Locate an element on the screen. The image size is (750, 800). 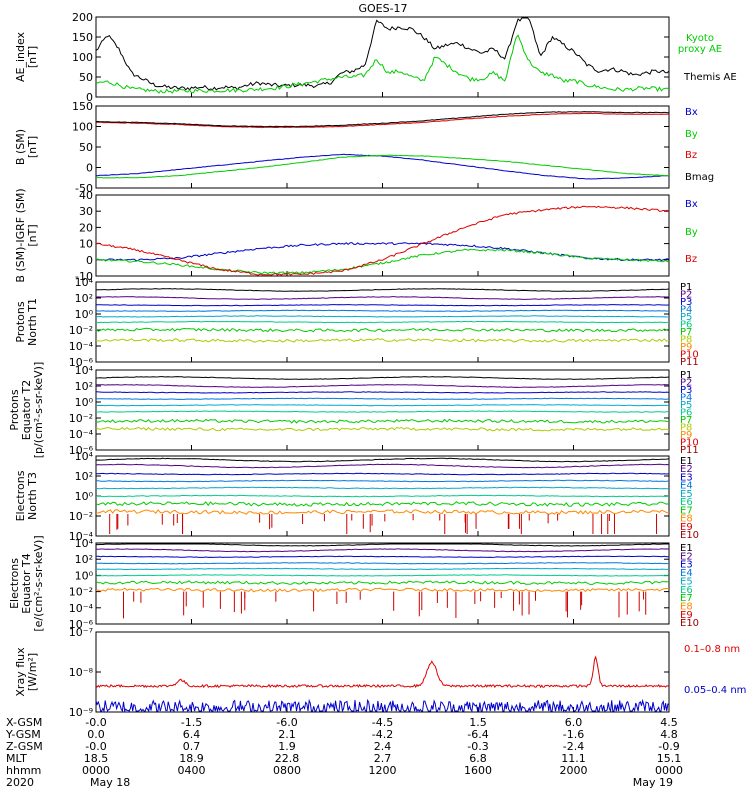
y-axis-label: [p/(cm²-s-sr-keV)] is located at coordinates (38, 410).